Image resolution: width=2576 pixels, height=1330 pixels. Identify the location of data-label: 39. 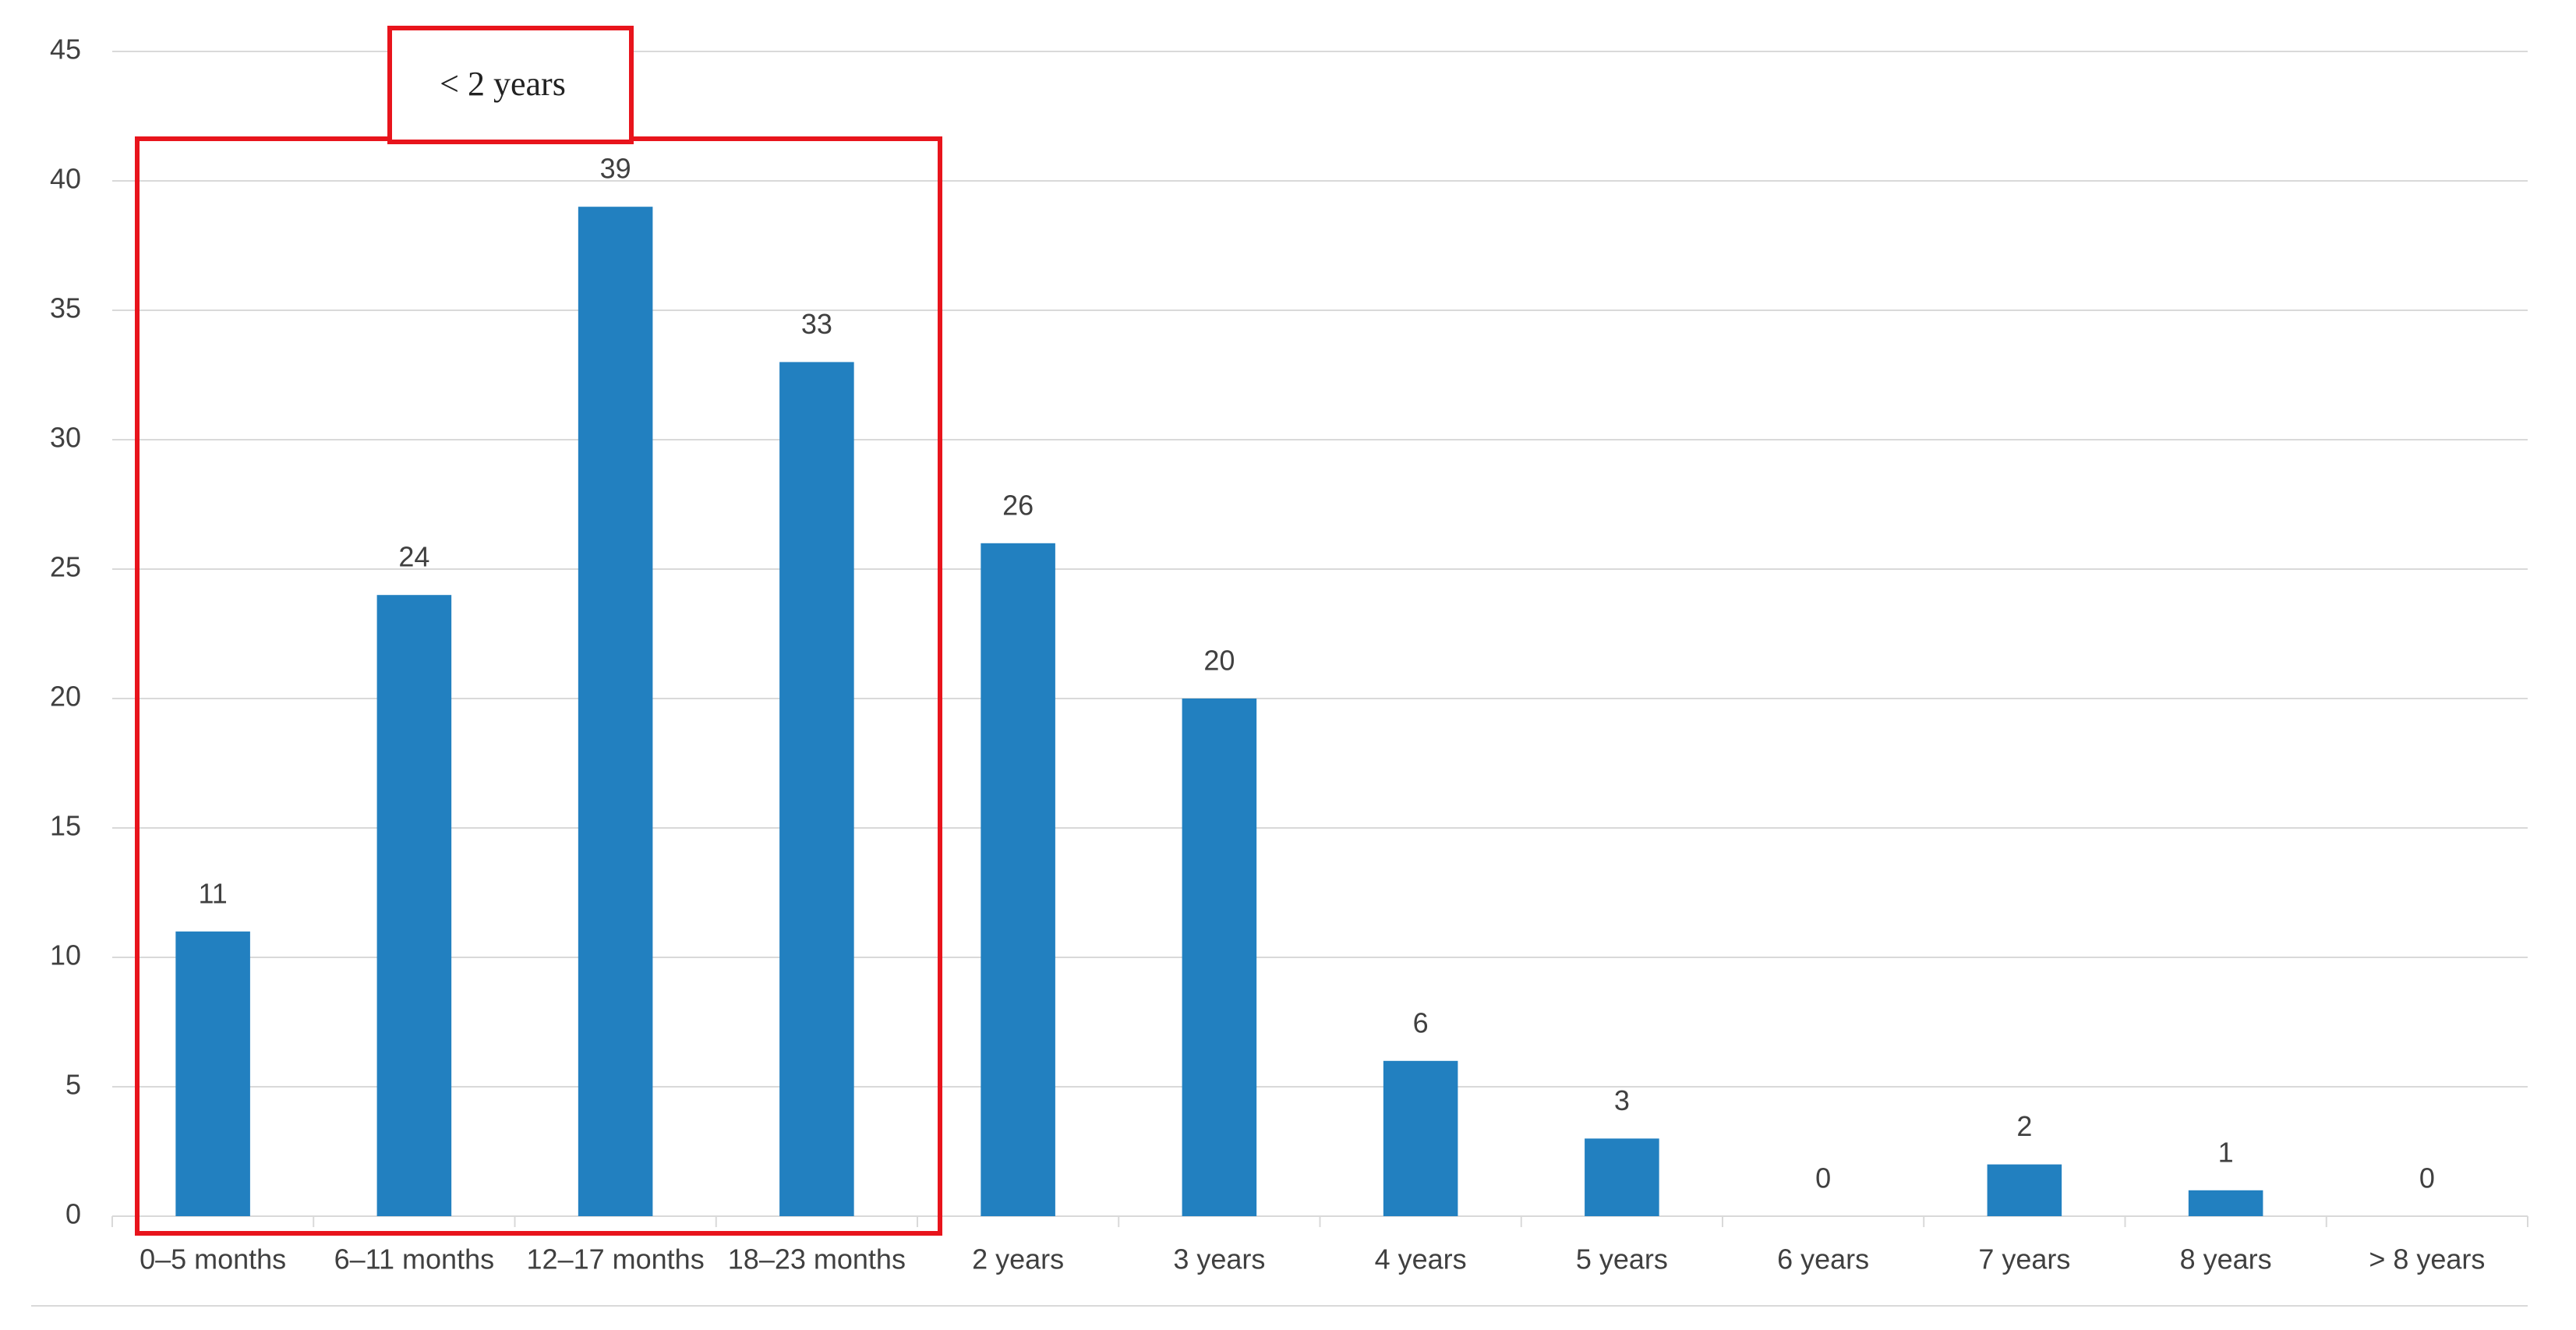
(615, 169).